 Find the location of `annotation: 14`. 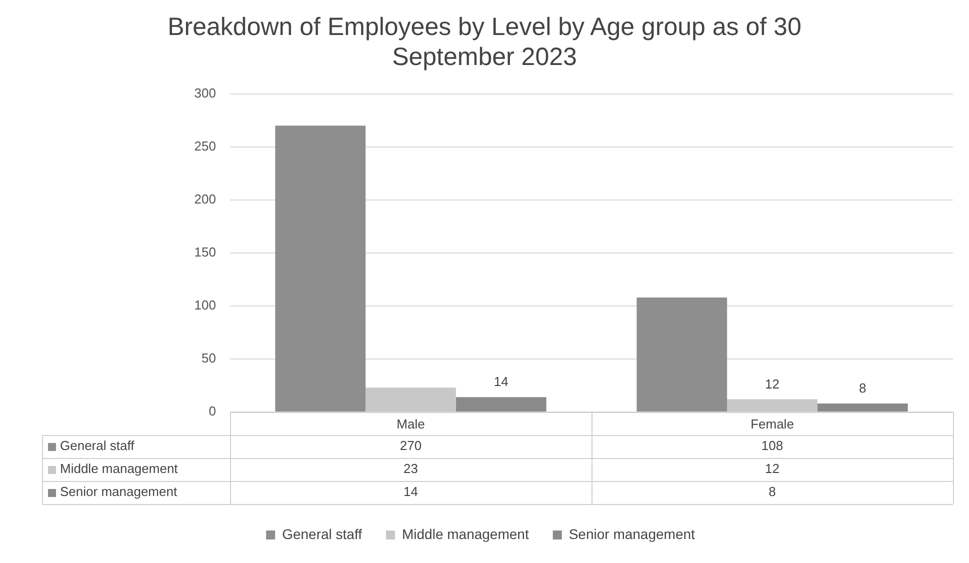

annotation: 14 is located at coordinates (501, 382).